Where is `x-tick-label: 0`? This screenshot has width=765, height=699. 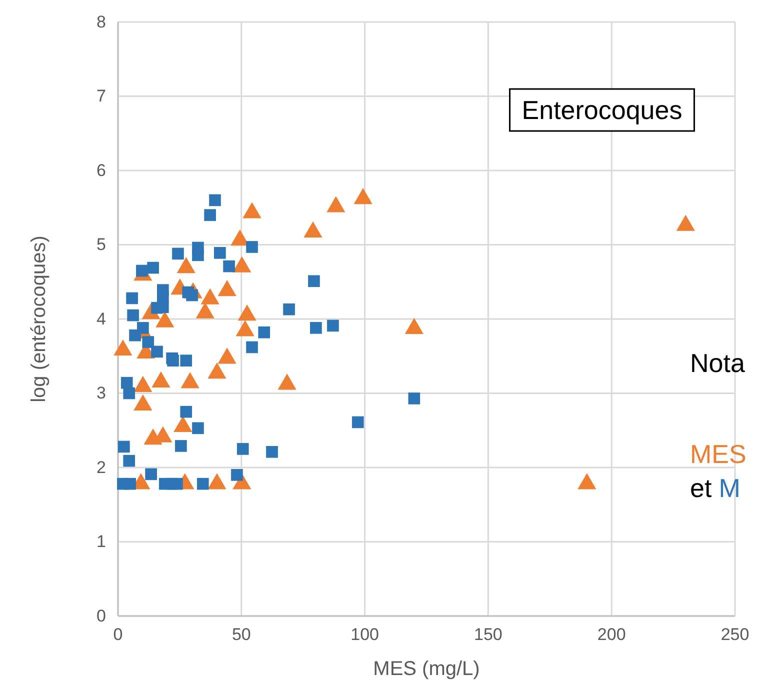
x-tick-label: 0 is located at coordinates (118, 634).